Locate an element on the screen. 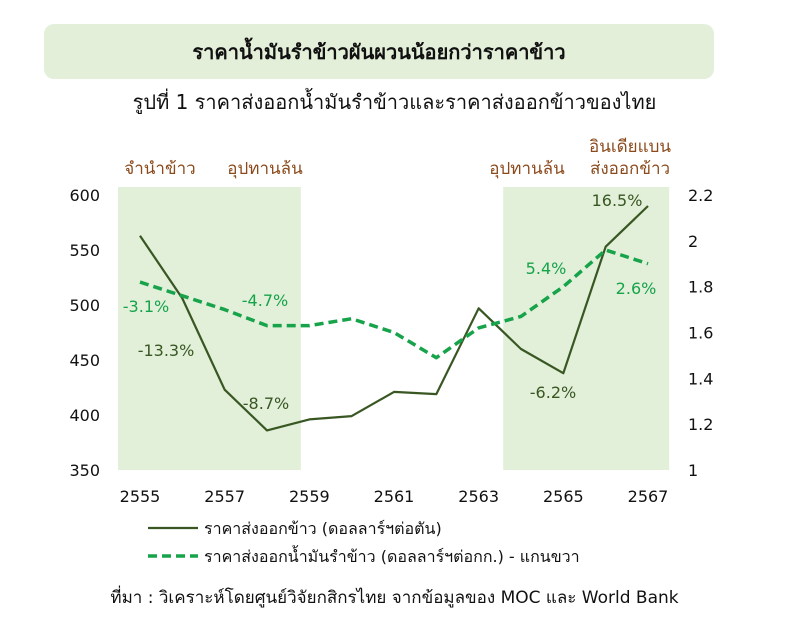 This screenshot has width=789, height=629. headline-banner: ราคาน้ำมันรำข้าวผันผวนน้อยกว่าราคาข้าว is located at coordinates (379, 51).